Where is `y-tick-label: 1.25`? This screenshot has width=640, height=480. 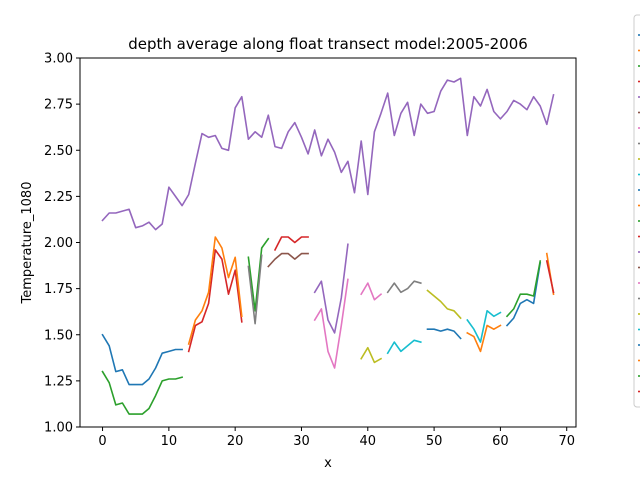
y-tick-label: 1.25 is located at coordinates (58, 381).